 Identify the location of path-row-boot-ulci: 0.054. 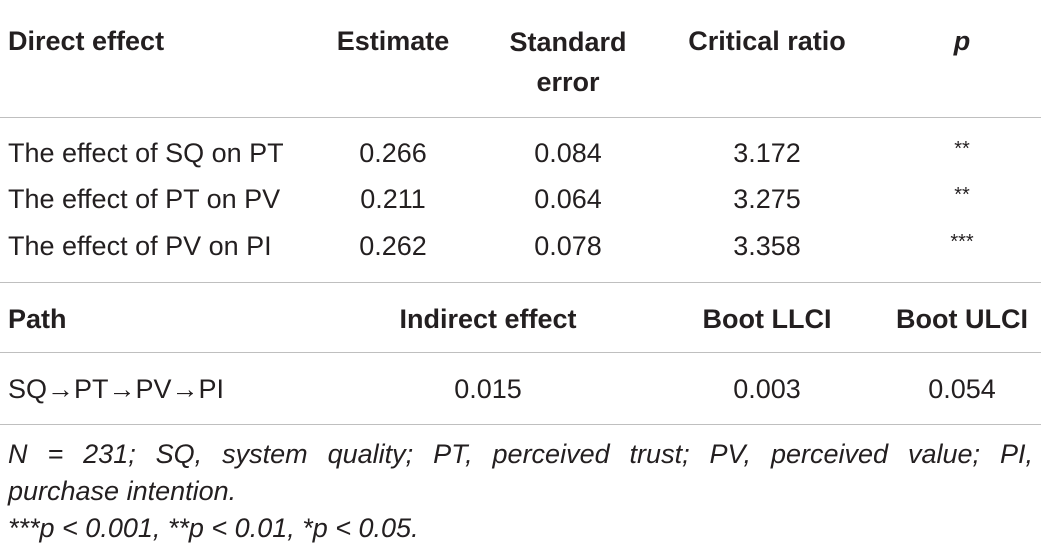
(962, 389).